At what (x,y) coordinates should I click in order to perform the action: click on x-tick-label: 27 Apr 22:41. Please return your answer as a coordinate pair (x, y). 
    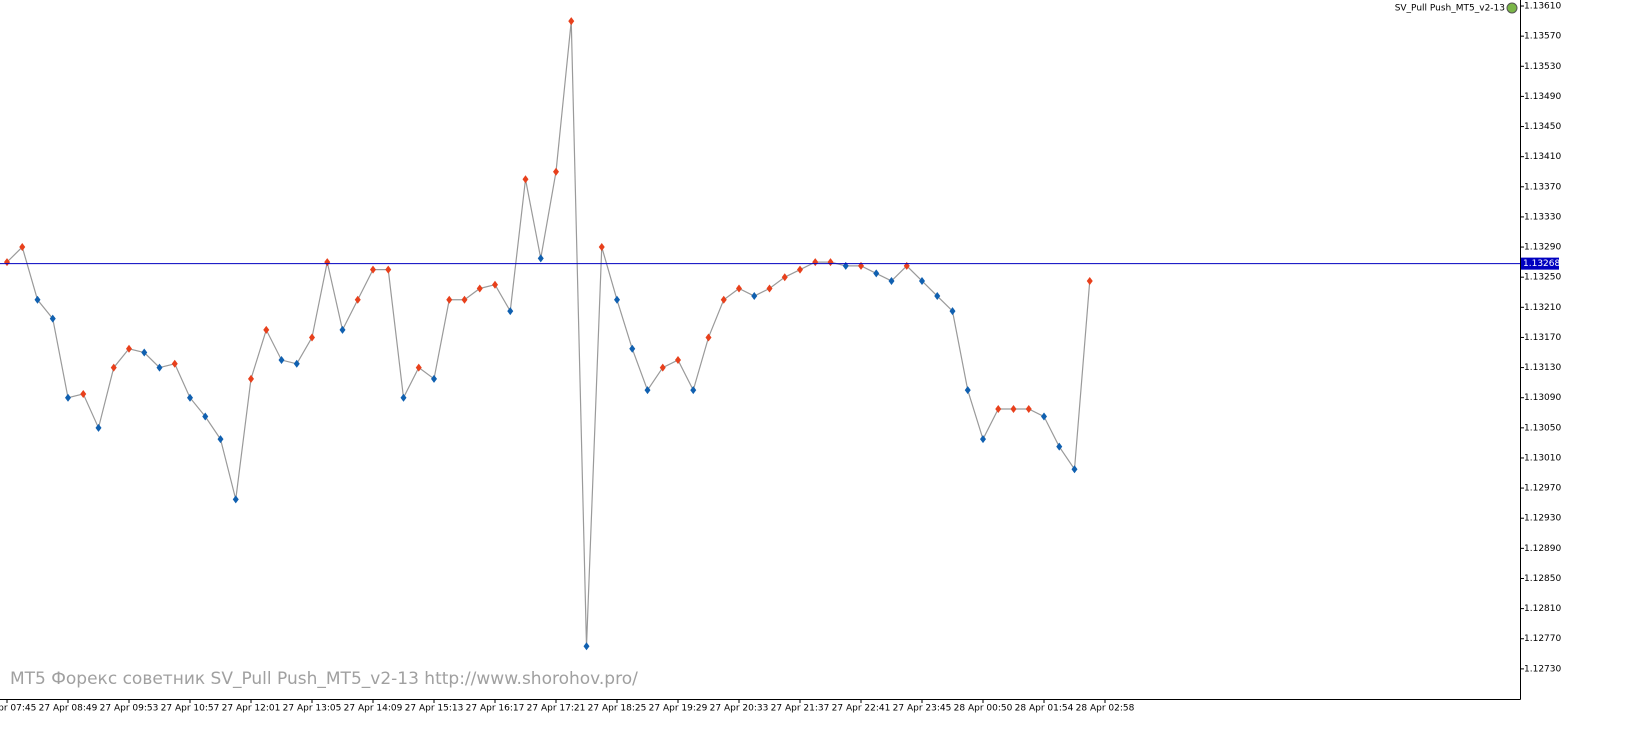
    Looking at the image, I should click on (861, 709).